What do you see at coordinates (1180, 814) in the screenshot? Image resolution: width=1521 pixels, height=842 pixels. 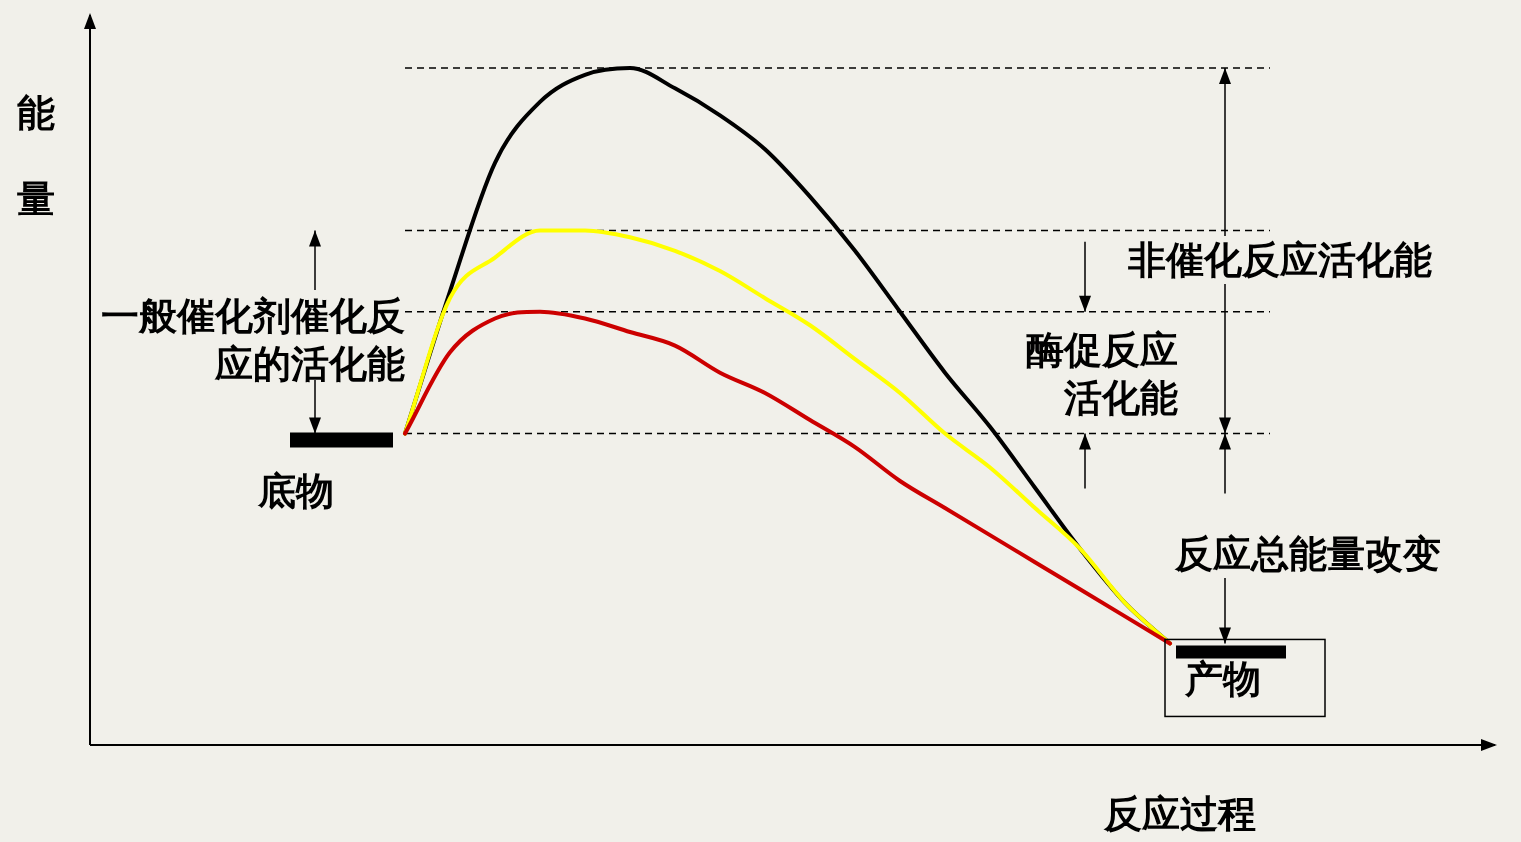 I see `x-axis-title: 反应过程` at bounding box center [1180, 814].